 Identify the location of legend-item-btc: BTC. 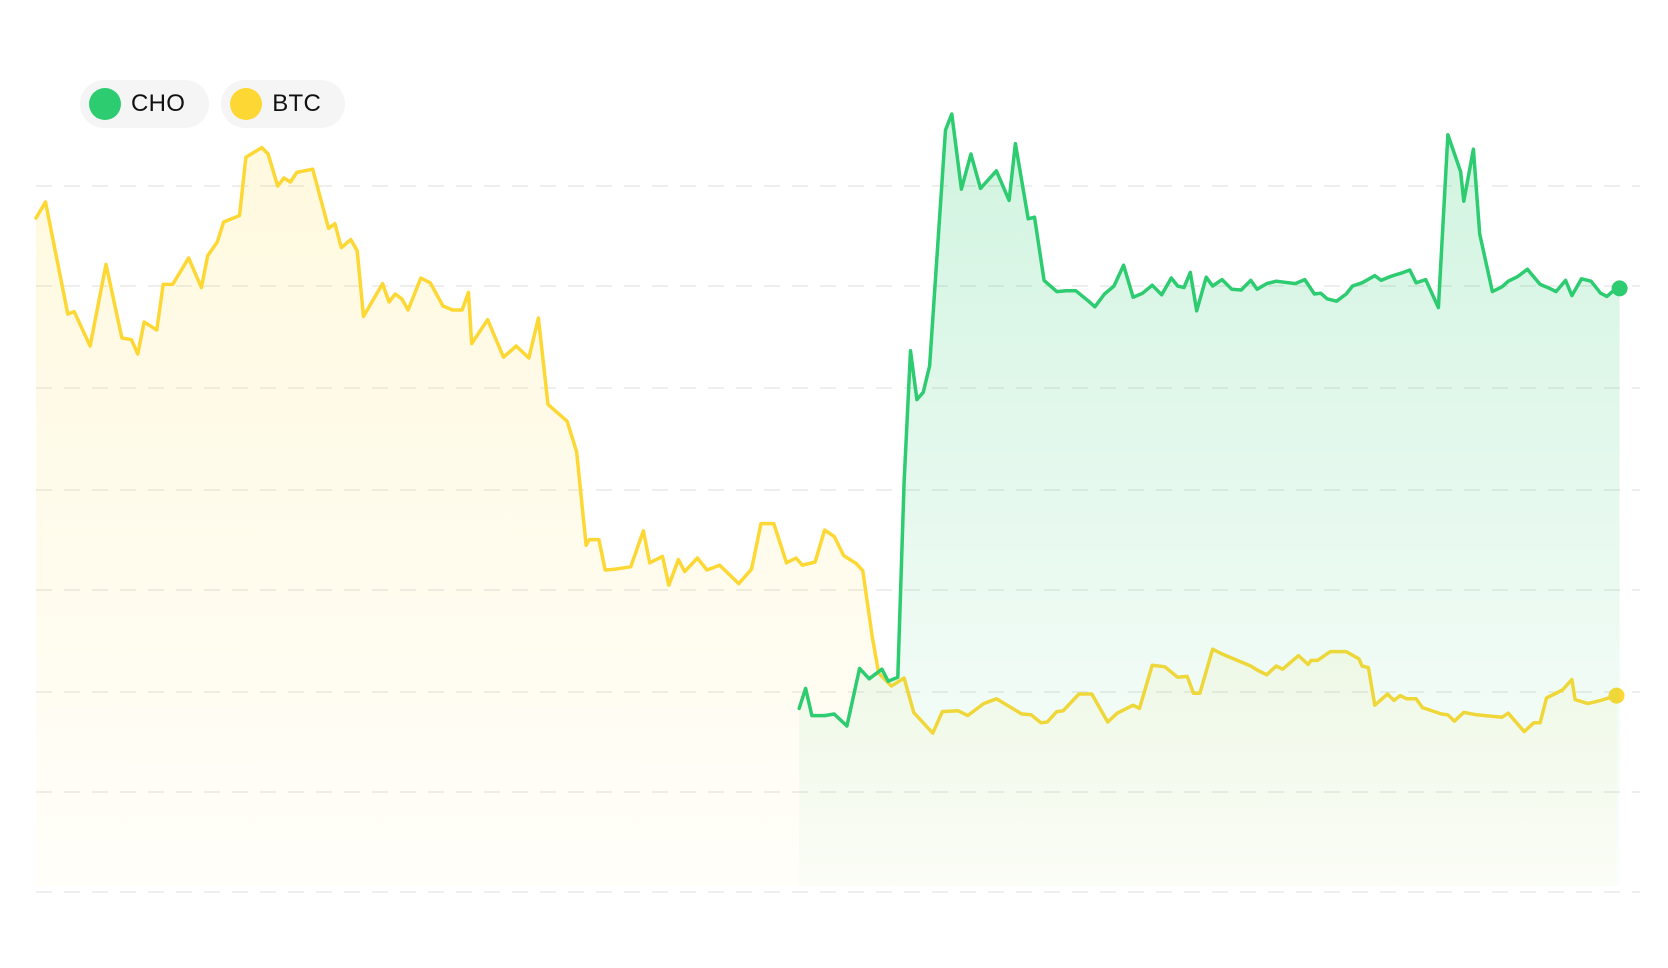
(283, 104).